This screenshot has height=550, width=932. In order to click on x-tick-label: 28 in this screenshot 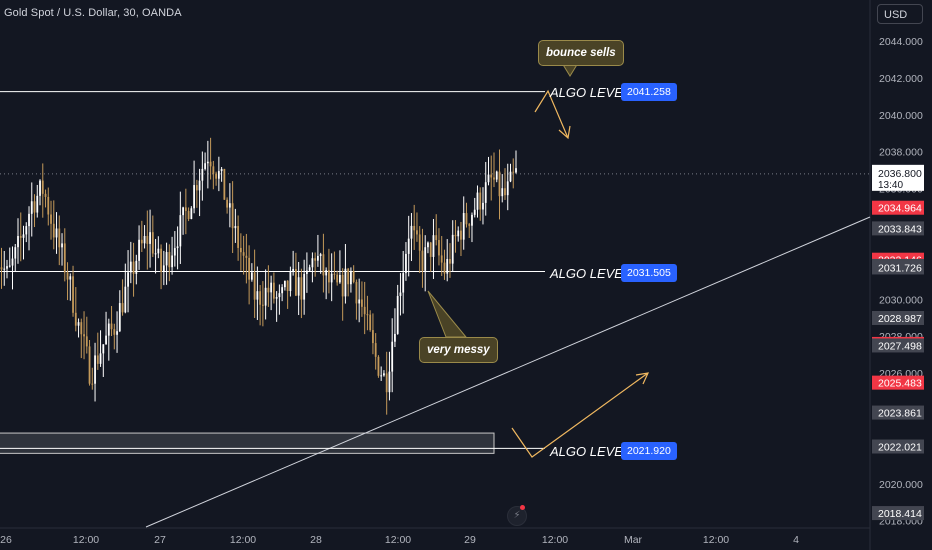, I will do `click(316, 540)`.